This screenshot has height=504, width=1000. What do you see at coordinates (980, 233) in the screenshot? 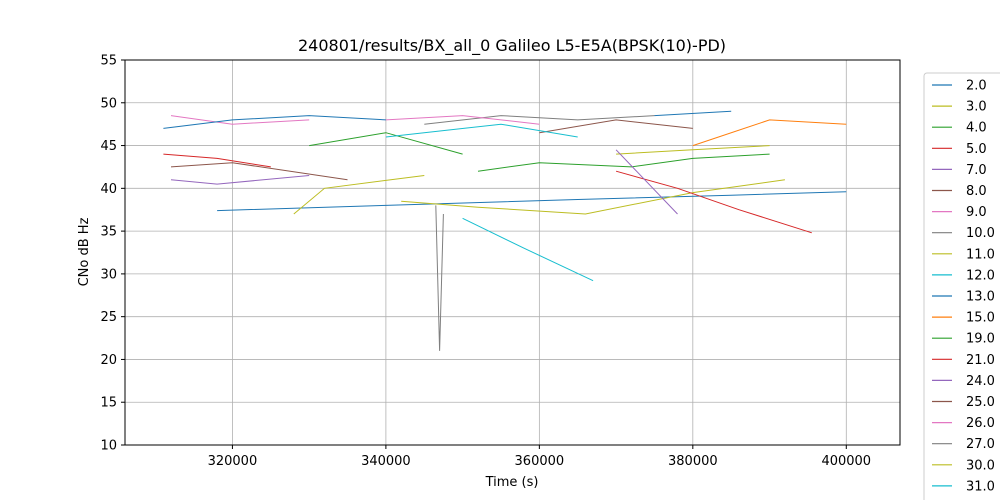
I see `legend-label-10.0: 10.0` at bounding box center [980, 233].